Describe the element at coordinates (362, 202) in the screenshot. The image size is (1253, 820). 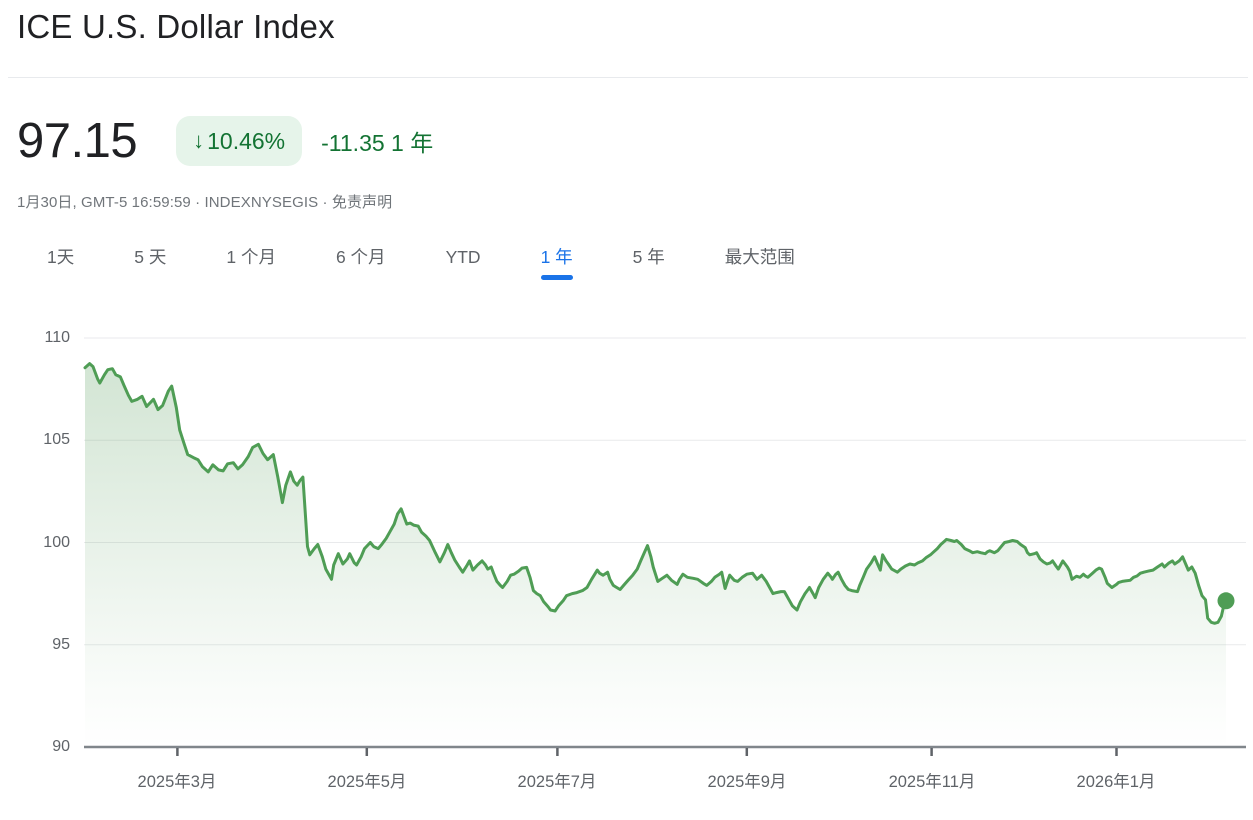
I see `disclaimer-link: 免责声明` at that location.